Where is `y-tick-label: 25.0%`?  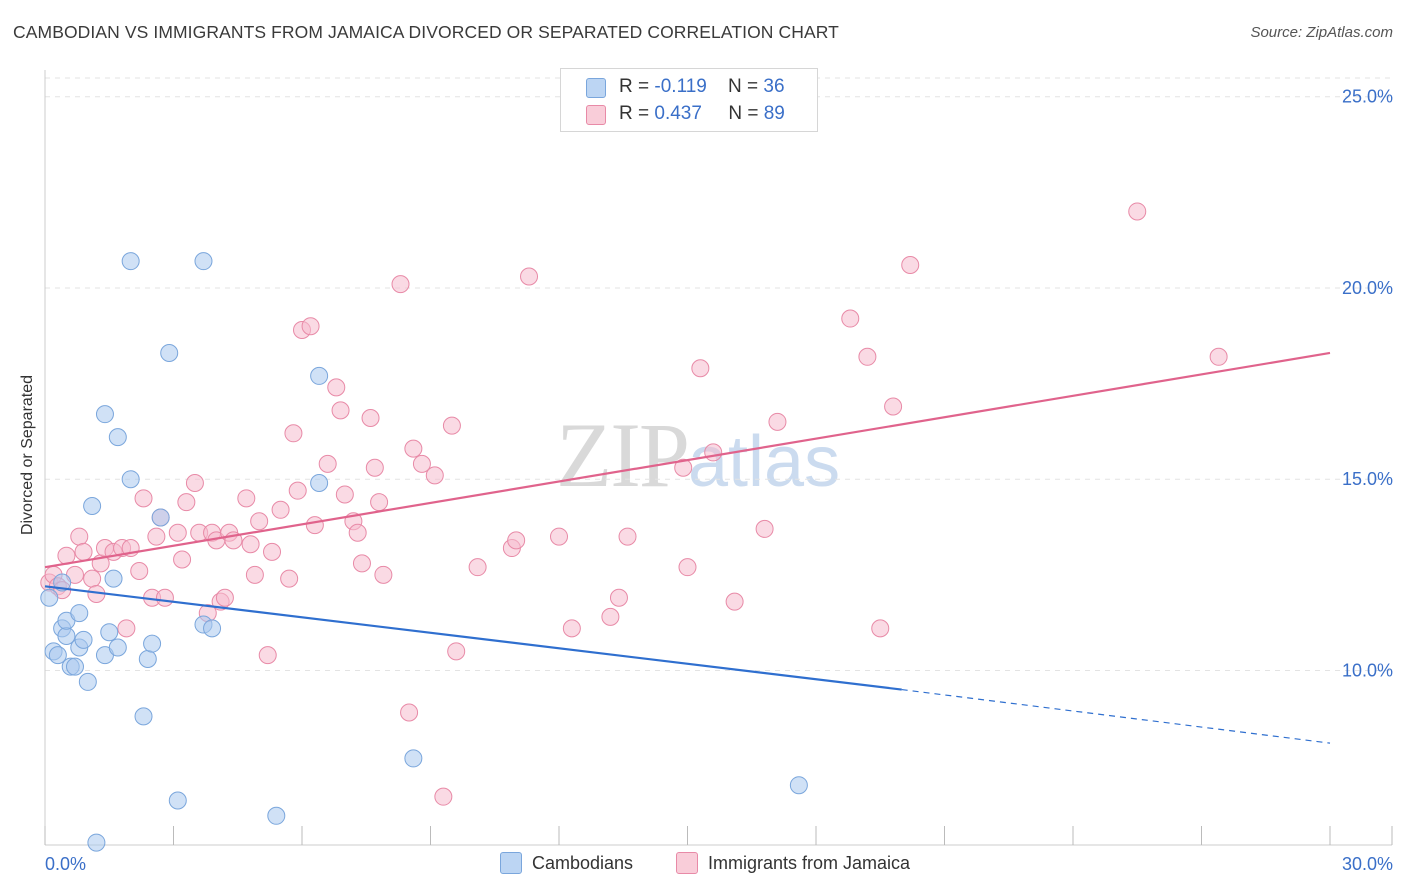
y-tick-label: 25.0% is located at coordinates (1367, 97).